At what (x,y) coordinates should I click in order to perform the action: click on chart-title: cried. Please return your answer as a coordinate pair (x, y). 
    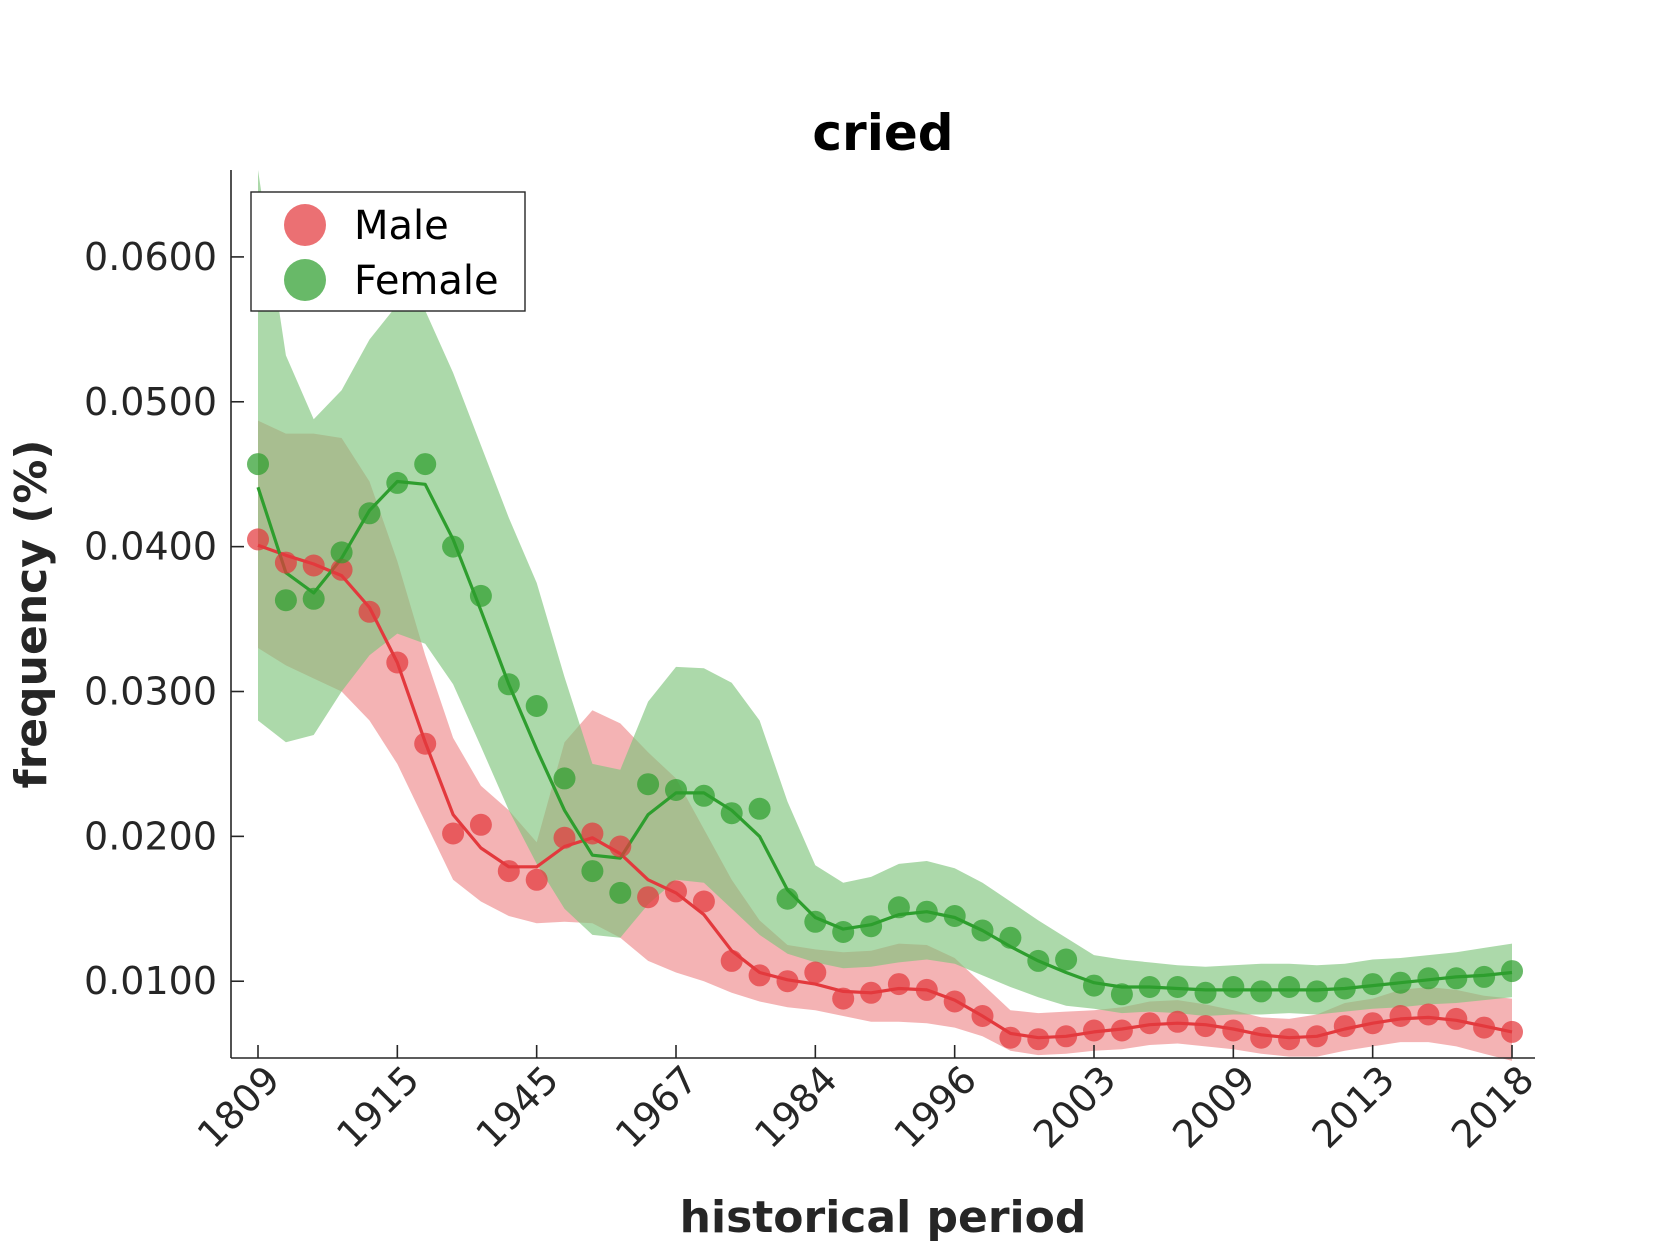
    Looking at the image, I should click on (882, 133).